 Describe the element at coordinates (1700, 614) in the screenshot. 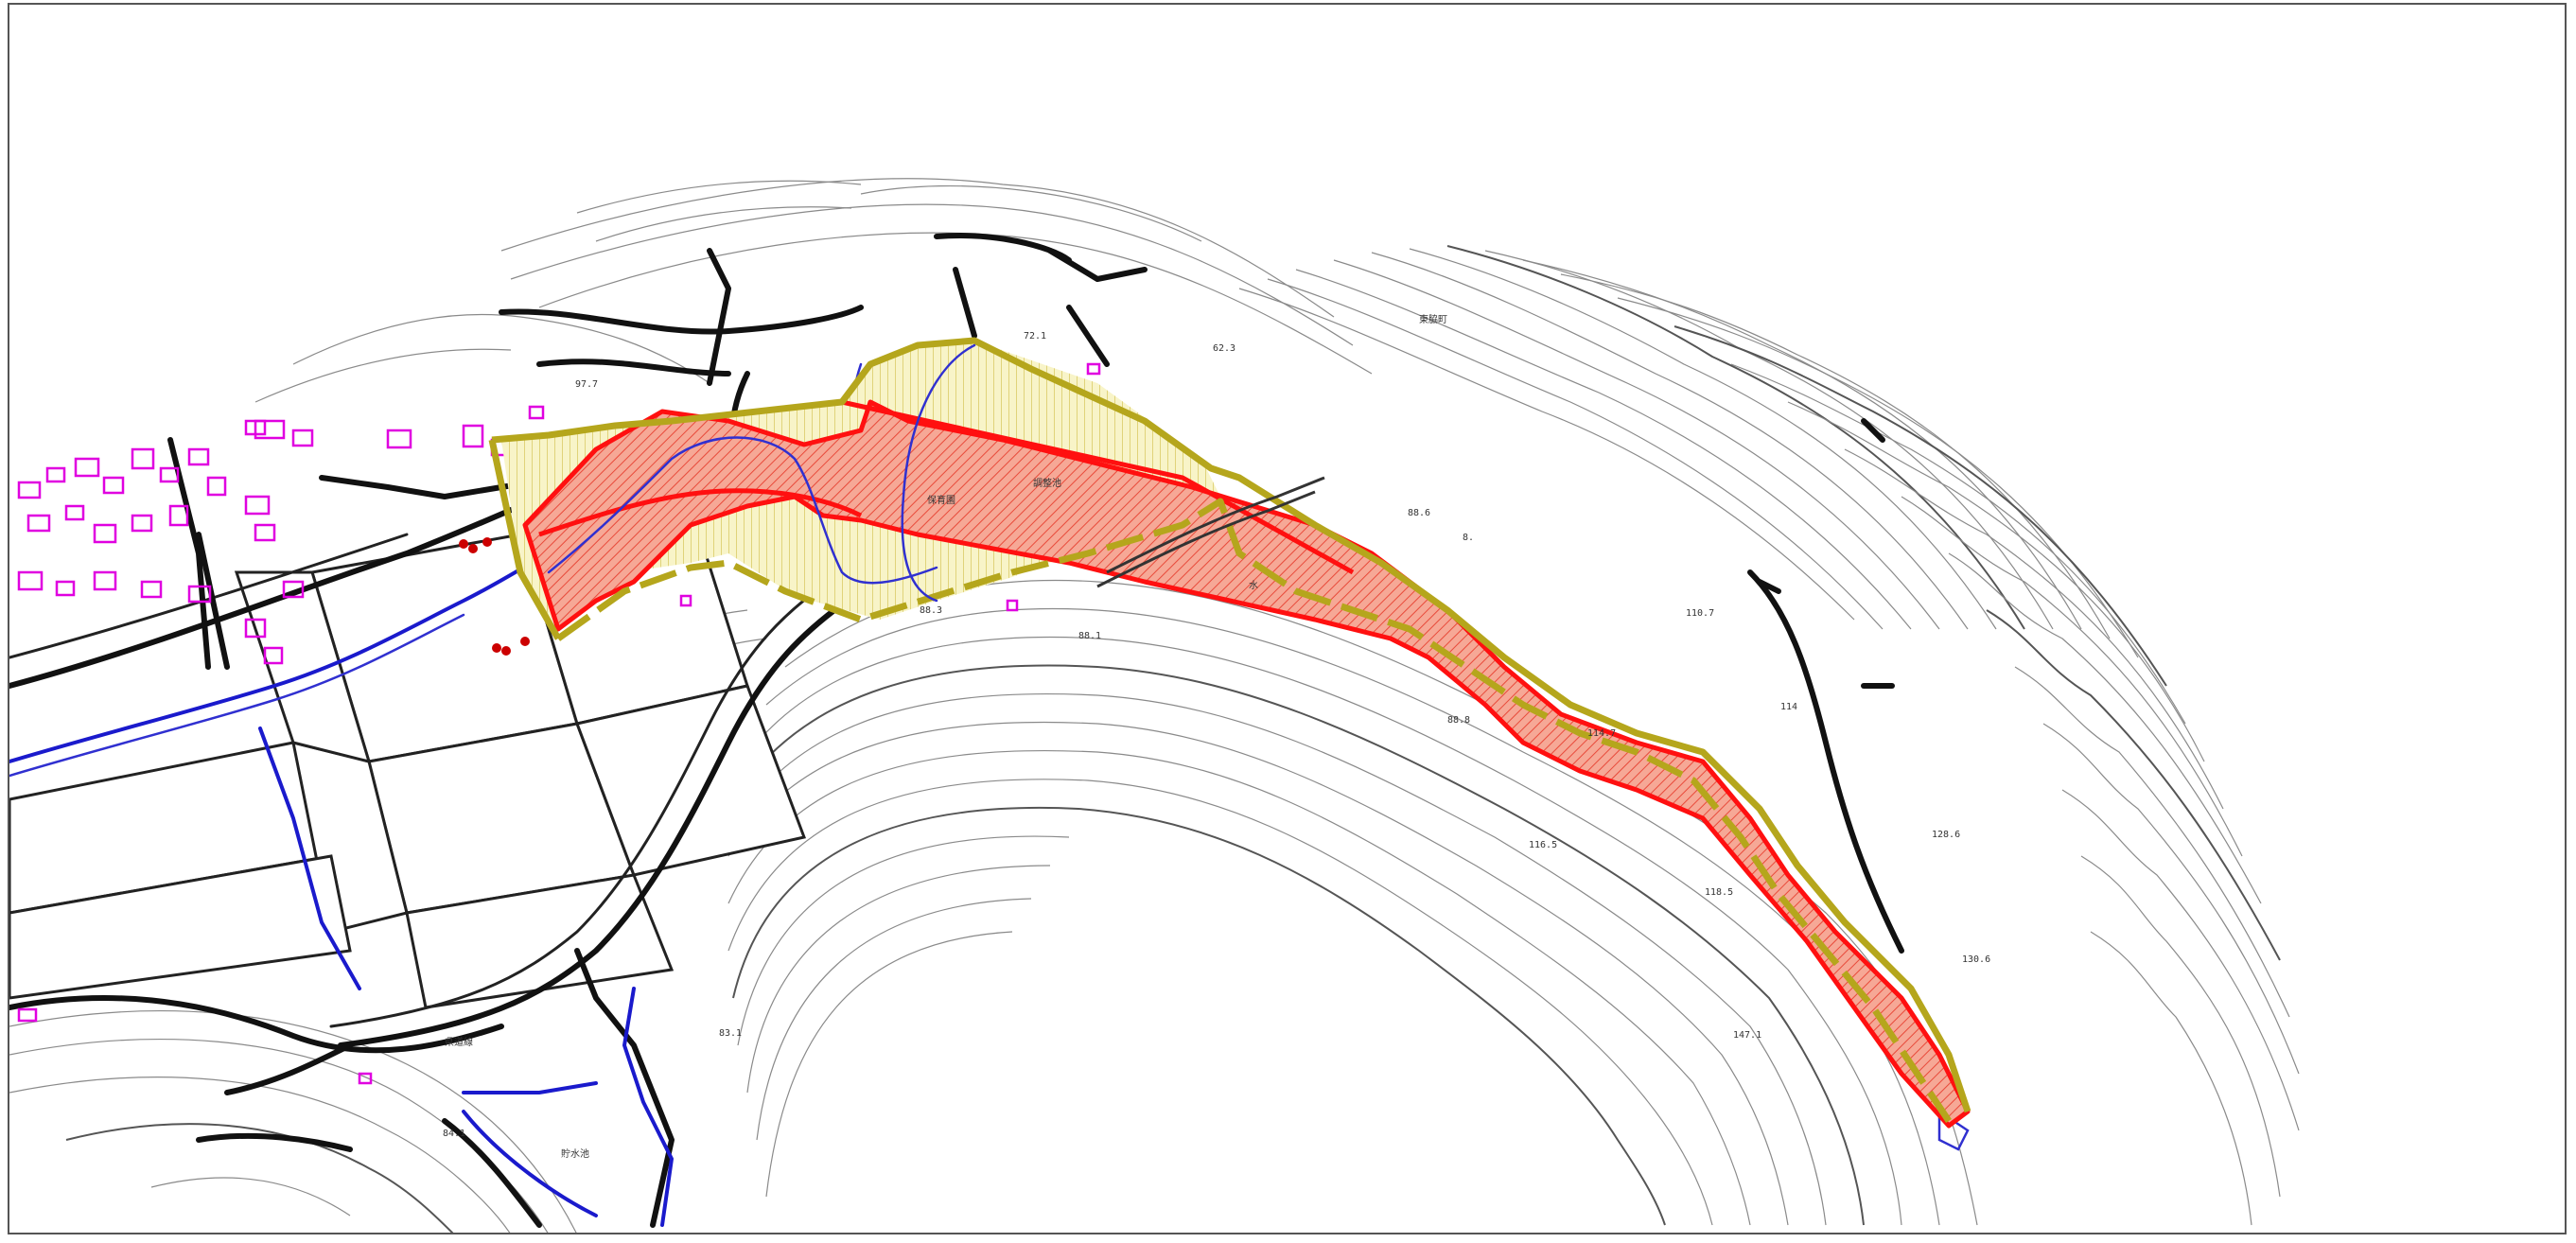

I see `svg-text: 110.7` at that location.